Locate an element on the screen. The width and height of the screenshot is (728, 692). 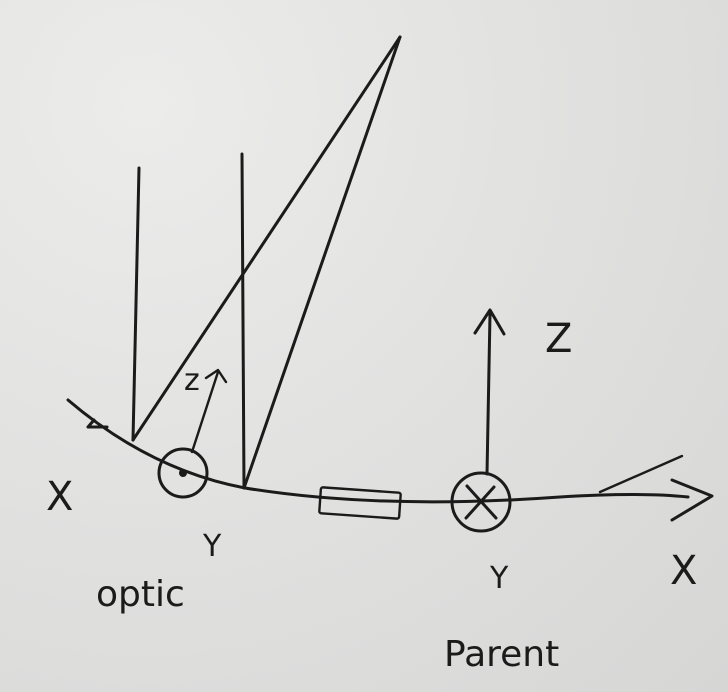
diagonal-line-right is located at coordinates (322, 262).